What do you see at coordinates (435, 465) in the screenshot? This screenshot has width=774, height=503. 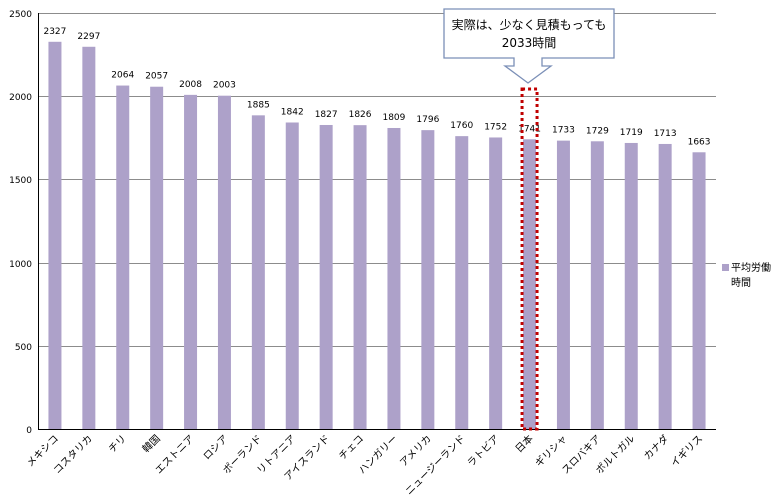 I see `x-tick-label: ニュージーランド` at bounding box center [435, 465].